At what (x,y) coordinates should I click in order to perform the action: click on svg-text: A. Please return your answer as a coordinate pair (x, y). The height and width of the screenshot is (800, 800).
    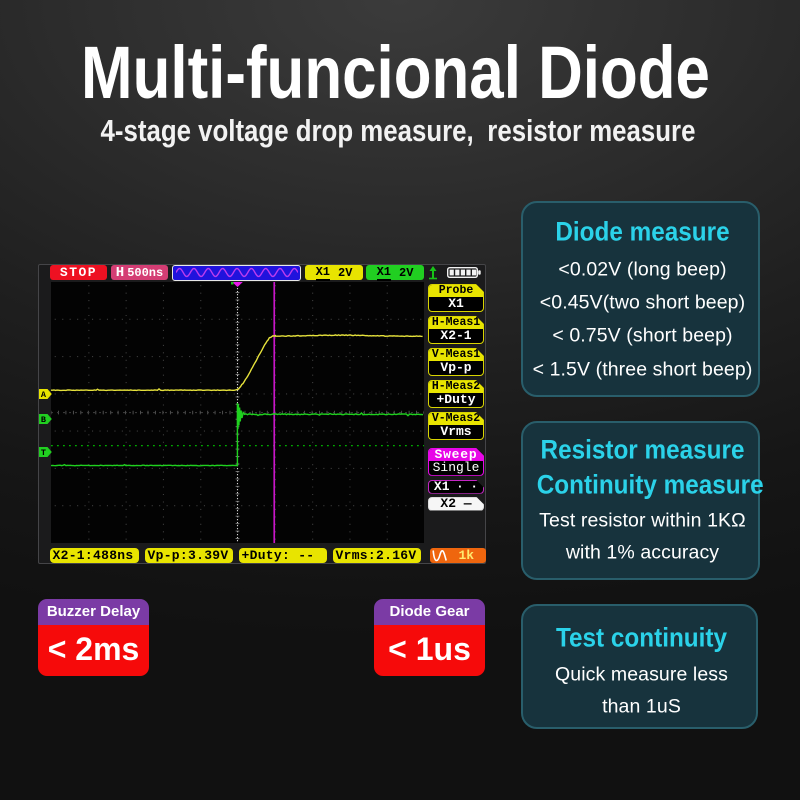
    Looking at the image, I should click on (43, 394).